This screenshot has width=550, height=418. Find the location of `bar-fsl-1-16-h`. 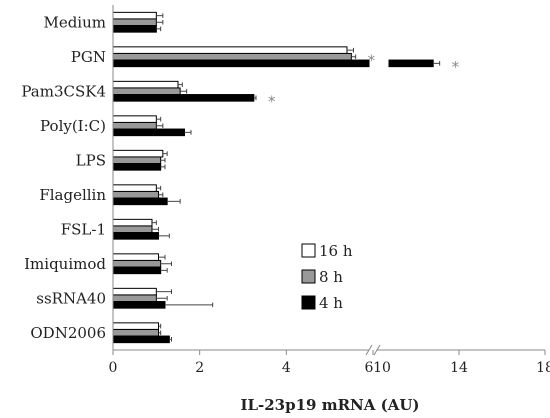

bar-fsl-1-16-h is located at coordinates (132, 222).